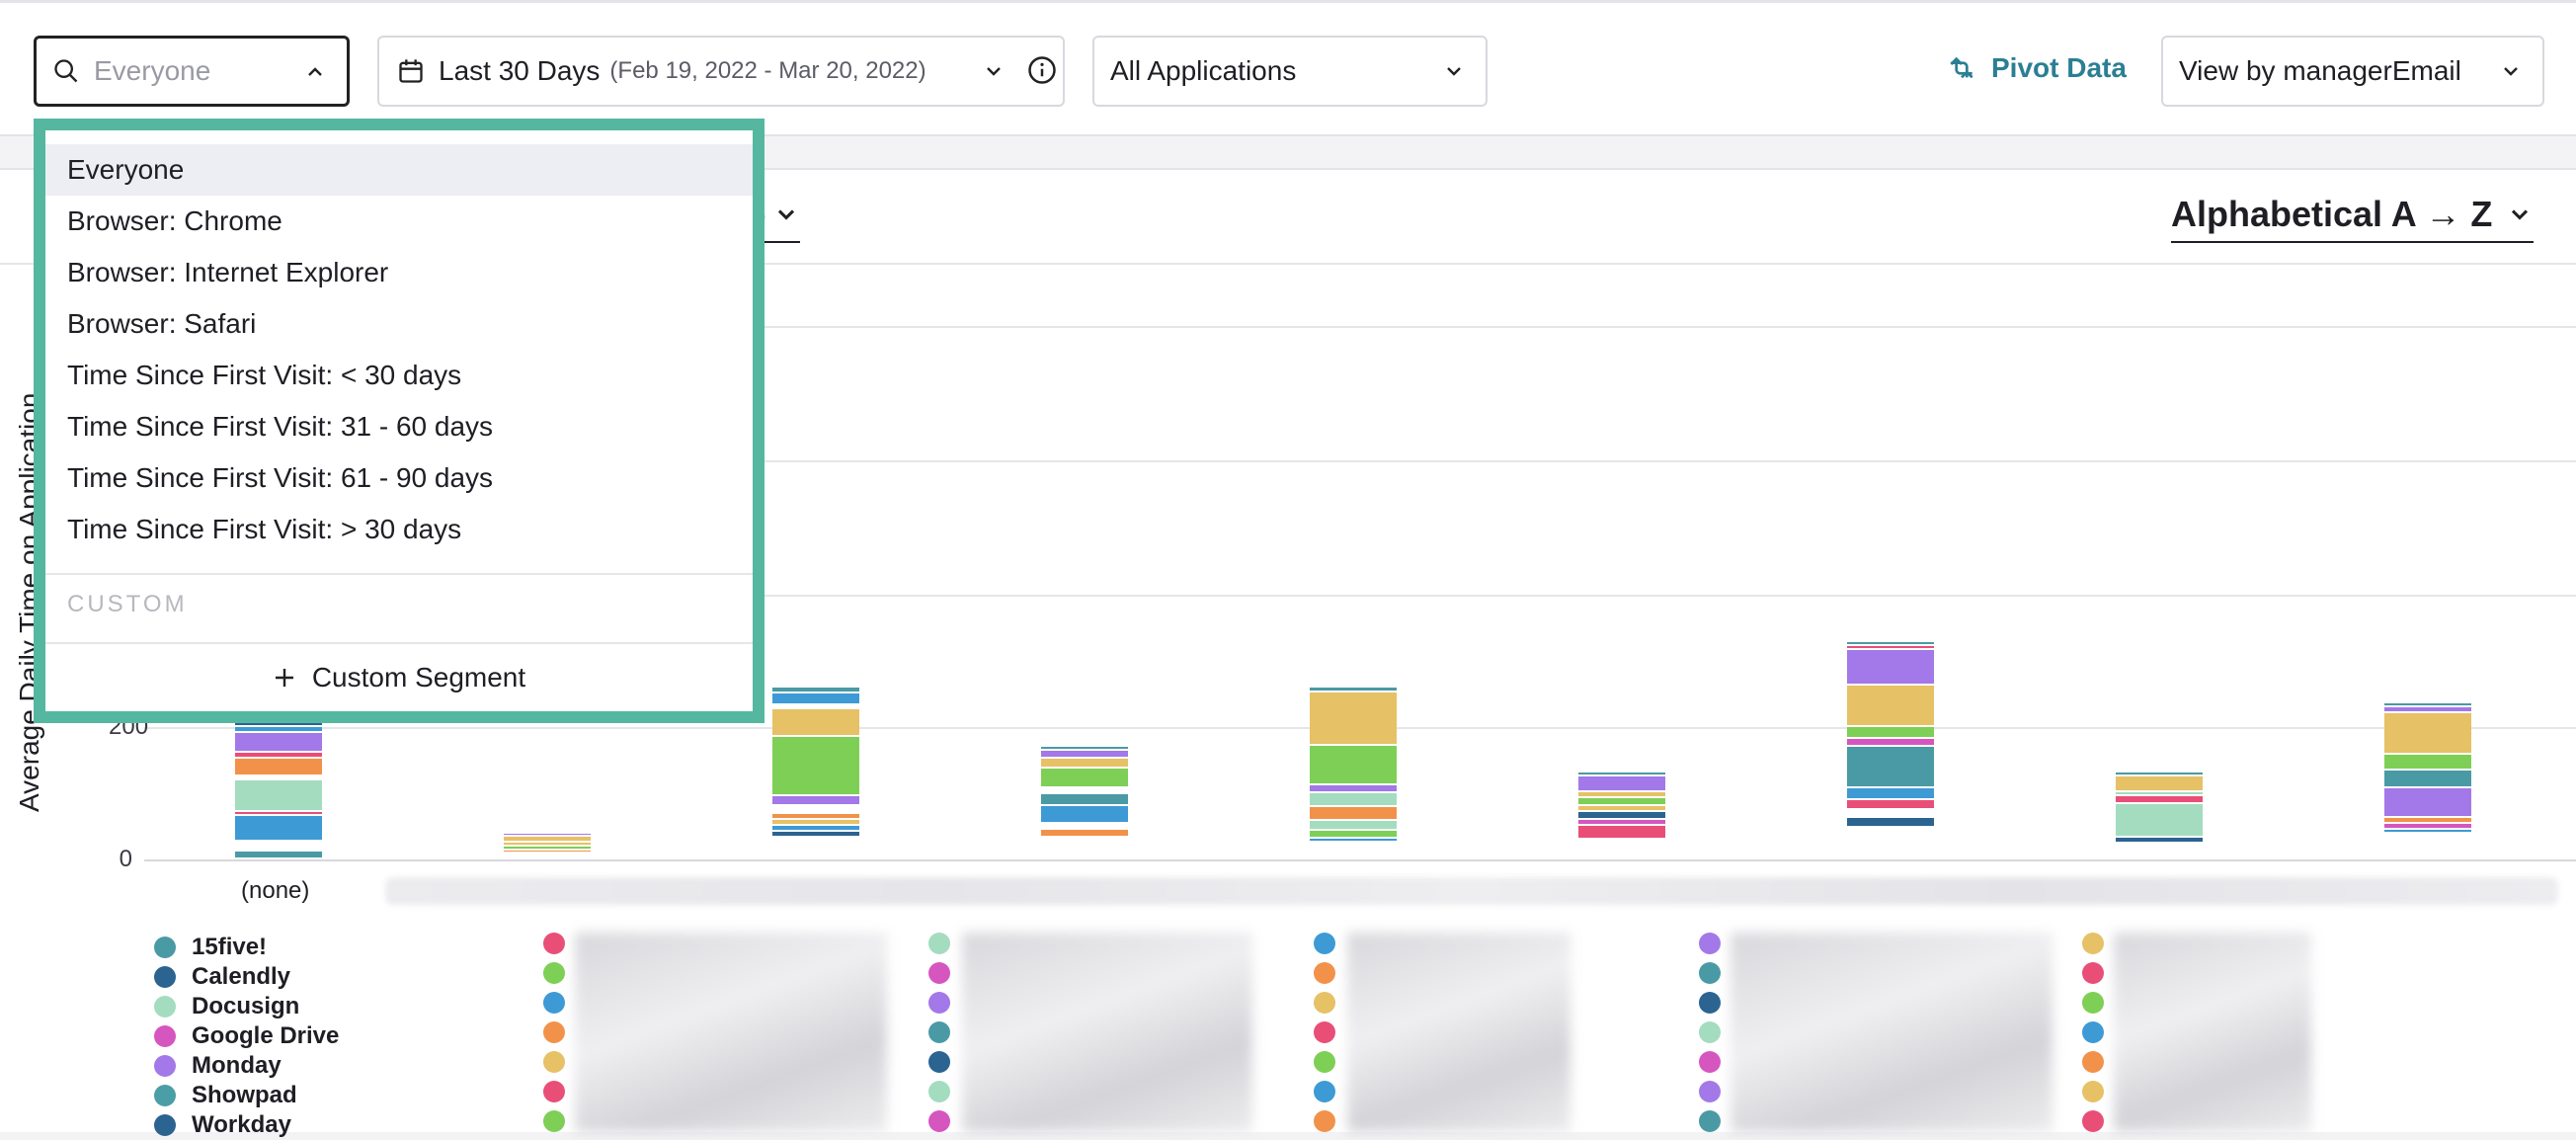  I want to click on y-tick-label: 0, so click(125, 859).